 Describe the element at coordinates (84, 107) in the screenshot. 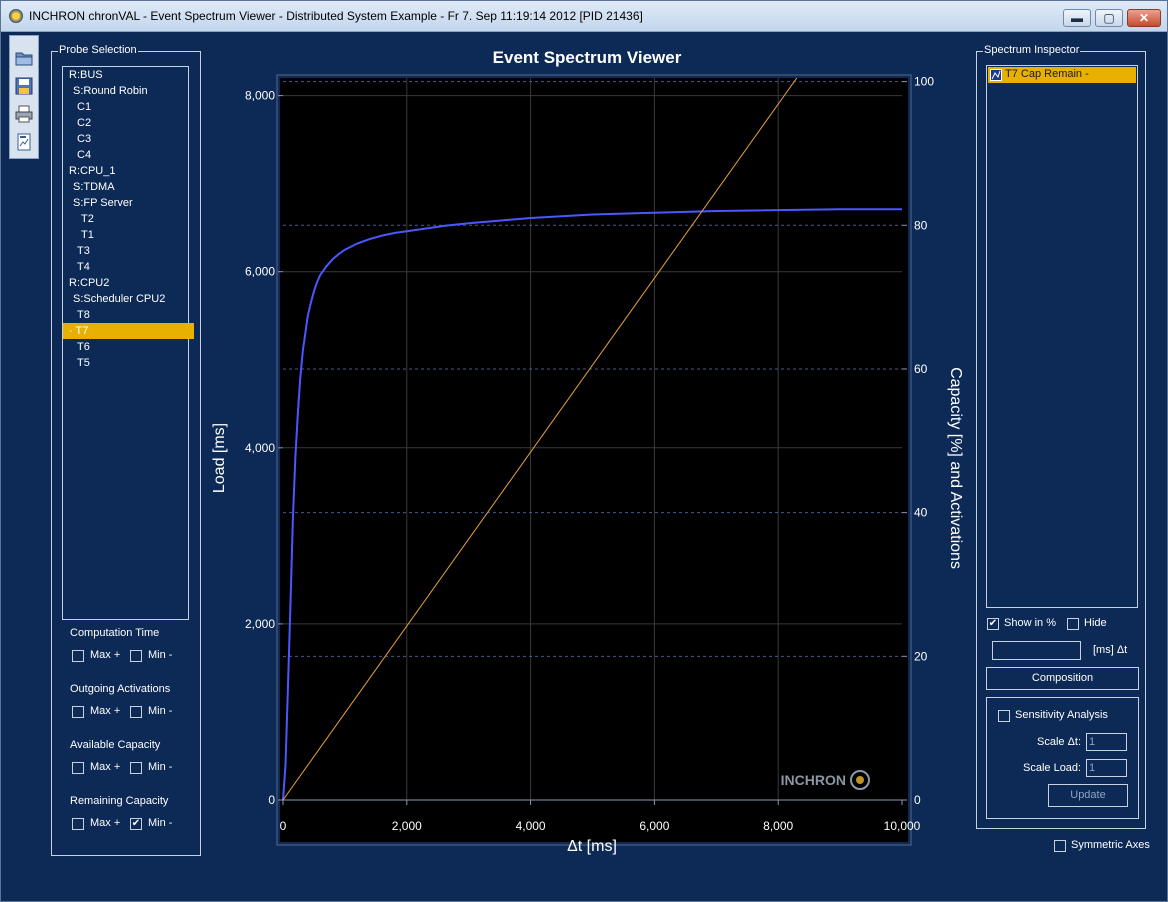

I see `probe-item: C1` at that location.